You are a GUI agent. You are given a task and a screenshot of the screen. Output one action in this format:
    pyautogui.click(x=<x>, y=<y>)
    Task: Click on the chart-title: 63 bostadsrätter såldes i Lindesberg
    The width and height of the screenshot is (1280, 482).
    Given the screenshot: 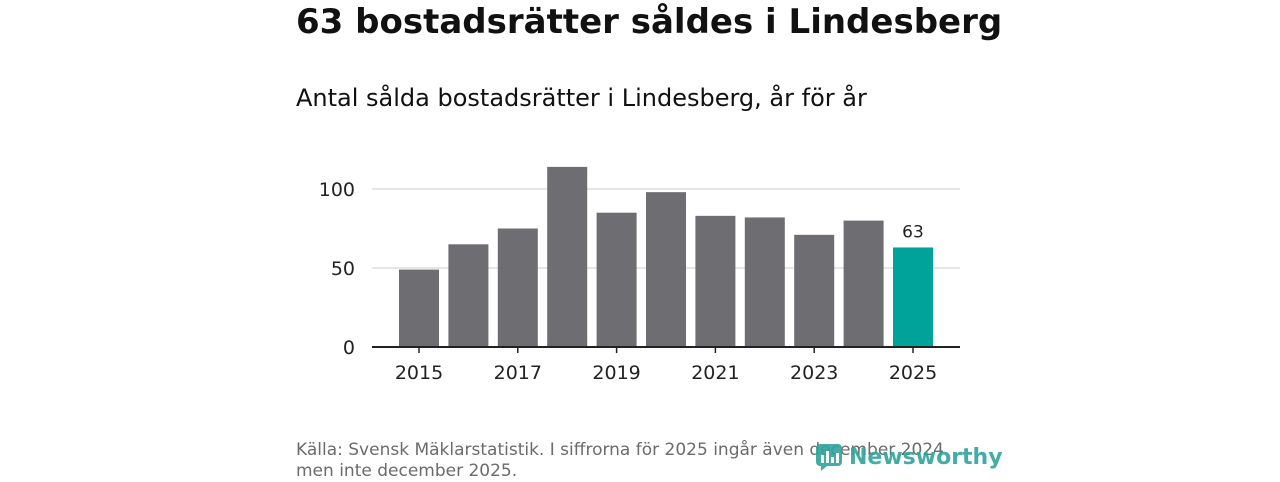 What is the action you would take?
    pyautogui.click(x=649, y=22)
    